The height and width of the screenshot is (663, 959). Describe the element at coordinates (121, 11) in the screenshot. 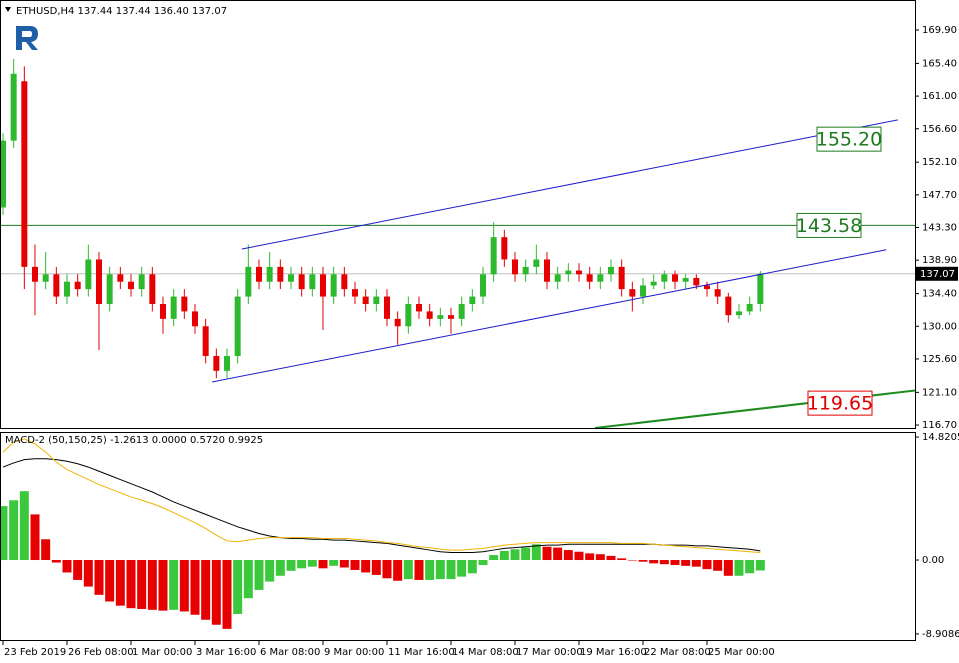

I see `price-header: ETHUSD,H4 137.44 137.44 136.40 137.07` at that location.